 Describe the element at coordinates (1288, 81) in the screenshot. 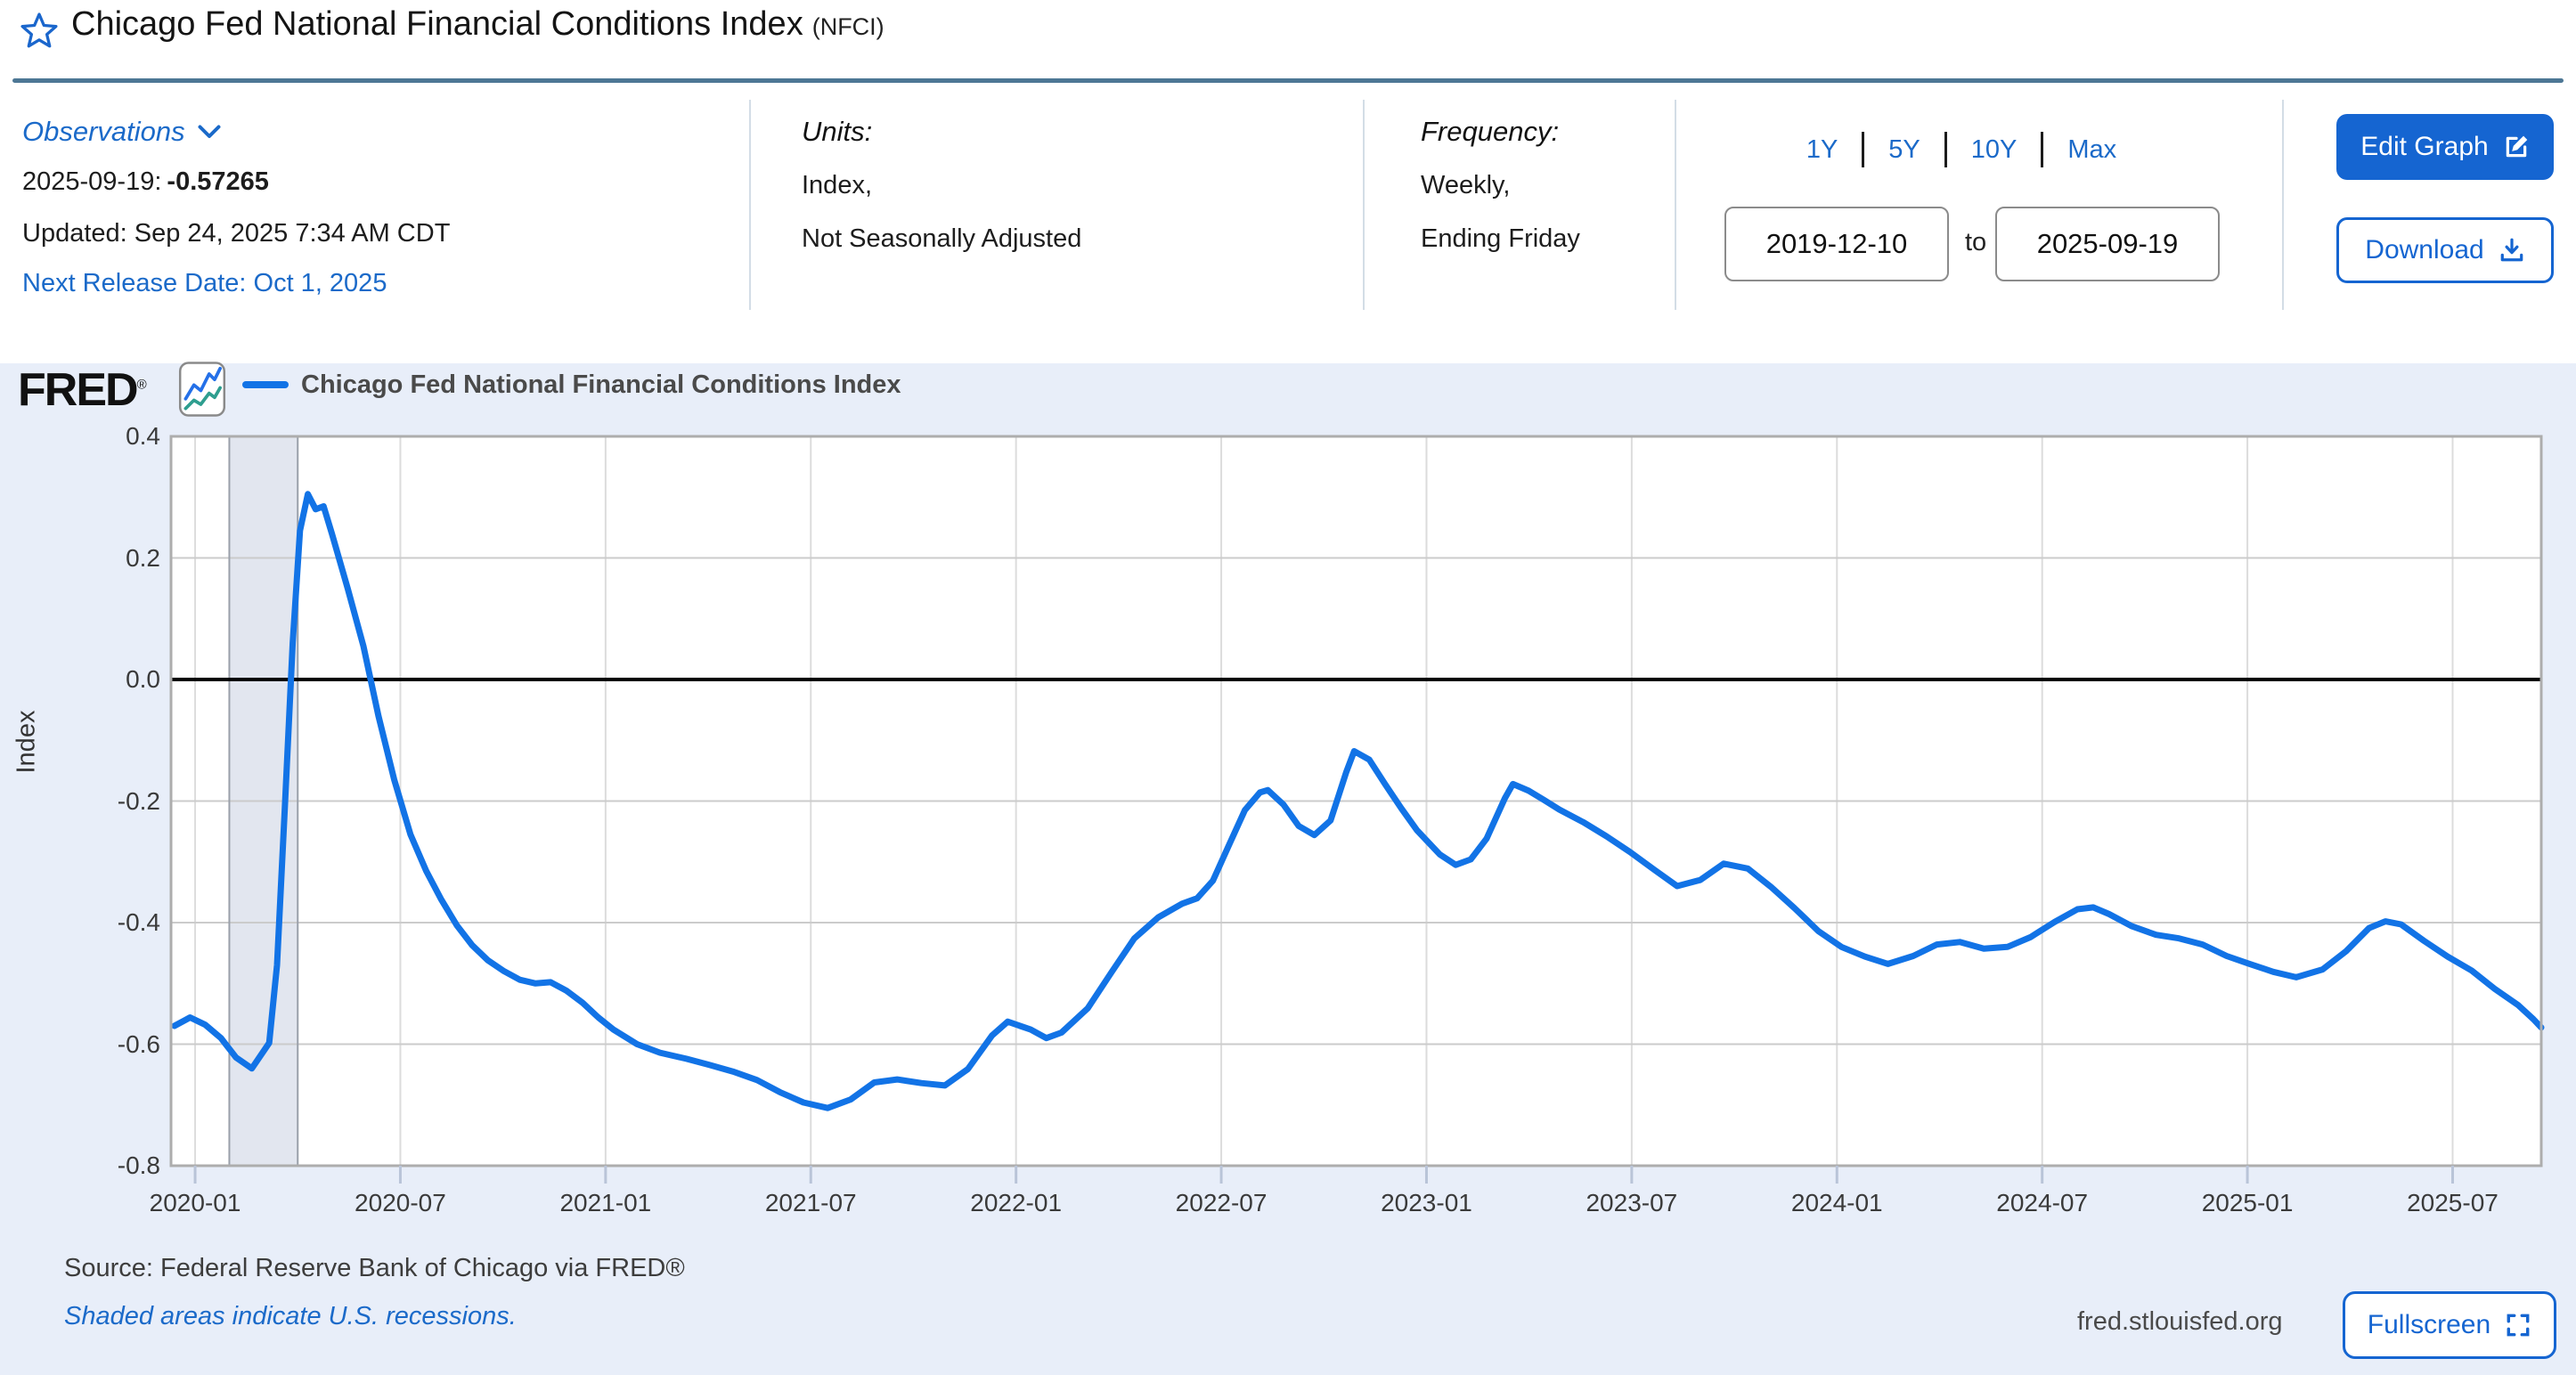

I see `title-divider` at that location.